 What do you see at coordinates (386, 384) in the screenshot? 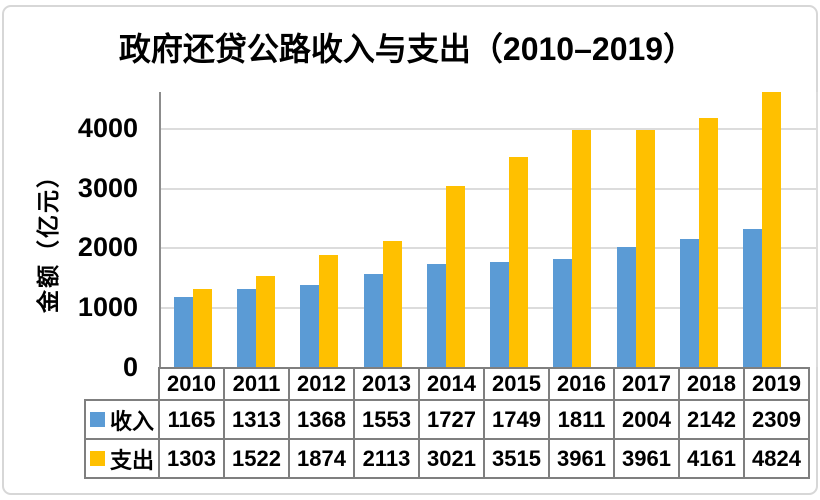
I see `year-cell: 2013` at bounding box center [386, 384].